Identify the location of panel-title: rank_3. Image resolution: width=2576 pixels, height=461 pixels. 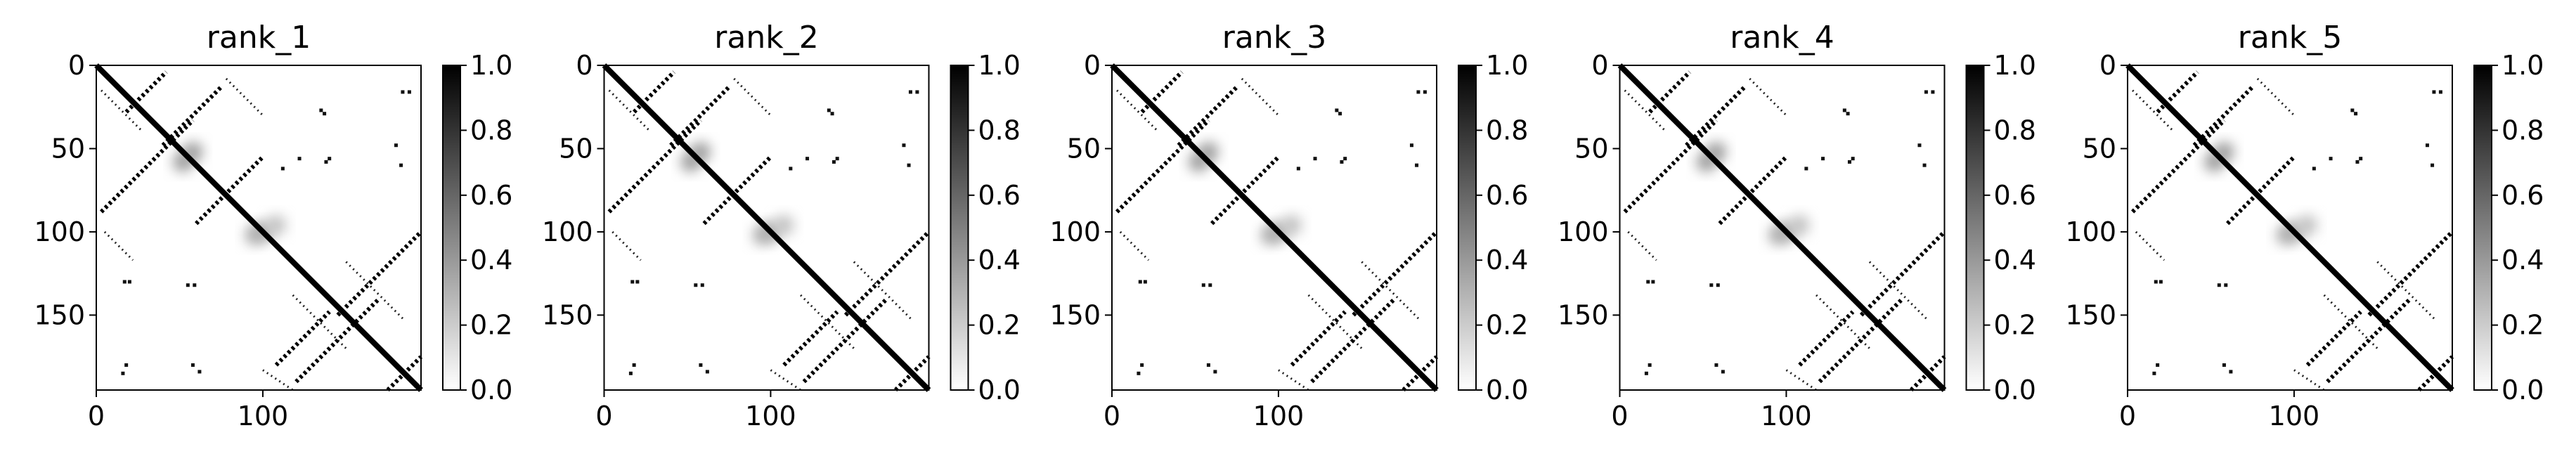
(1274, 38).